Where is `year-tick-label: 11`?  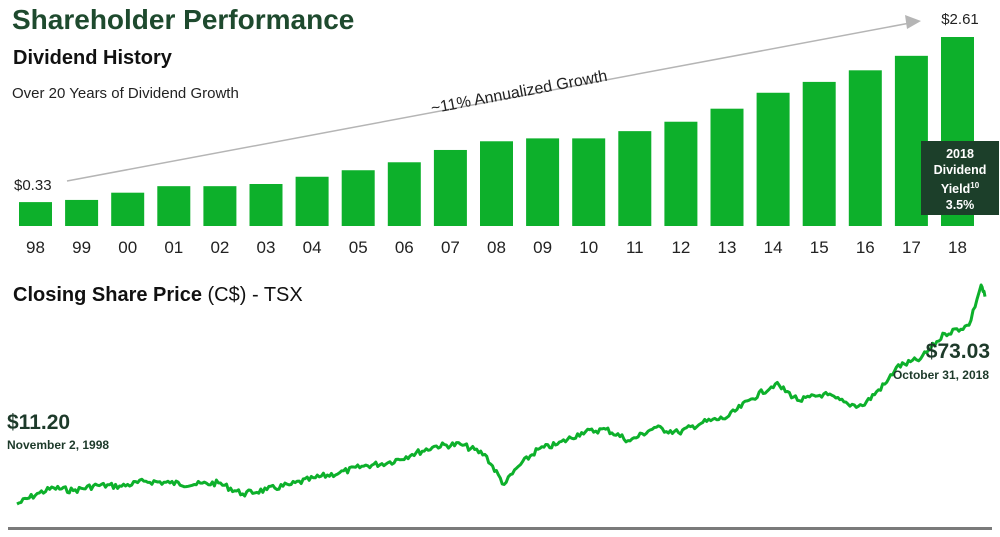 year-tick-label: 11 is located at coordinates (635, 247).